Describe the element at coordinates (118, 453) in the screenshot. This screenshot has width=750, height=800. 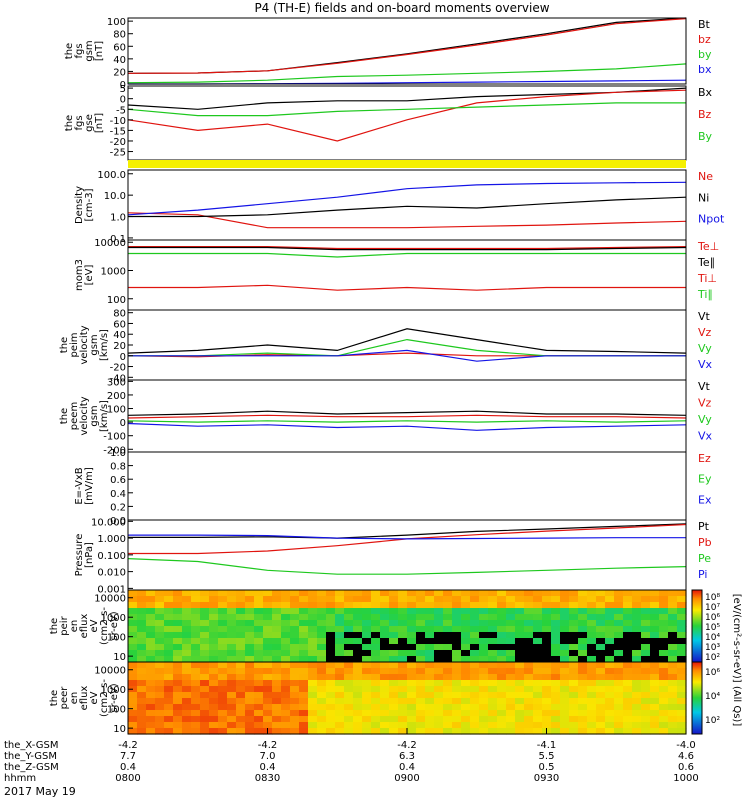
I see `y-tick-label: 1.0` at that location.